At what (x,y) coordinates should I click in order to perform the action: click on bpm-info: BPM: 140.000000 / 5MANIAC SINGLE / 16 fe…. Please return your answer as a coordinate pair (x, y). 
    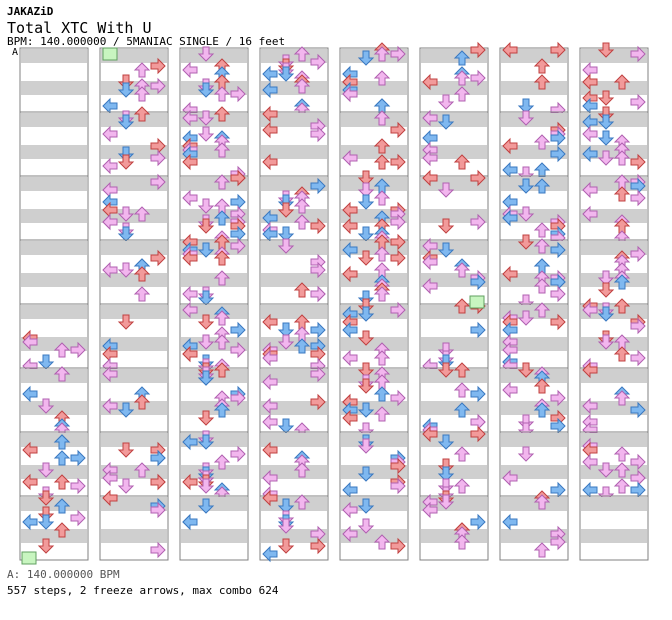
    Looking at the image, I should click on (146, 41).